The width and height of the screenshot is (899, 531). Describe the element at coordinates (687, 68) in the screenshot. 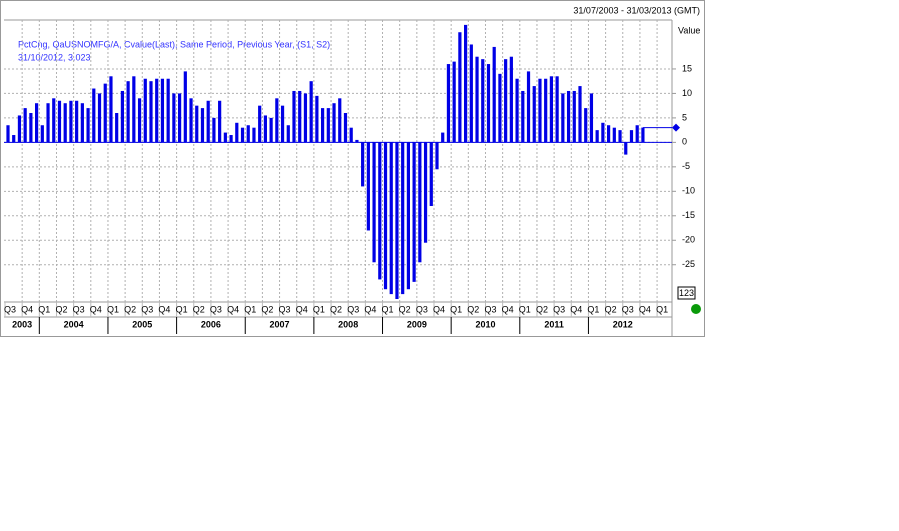

I see `y-tick-label: 15` at that location.